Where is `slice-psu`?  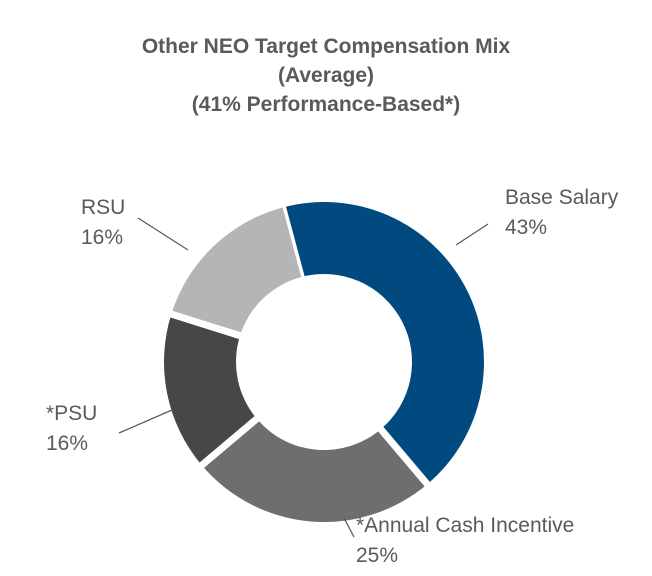 slice-psu is located at coordinates (210, 390).